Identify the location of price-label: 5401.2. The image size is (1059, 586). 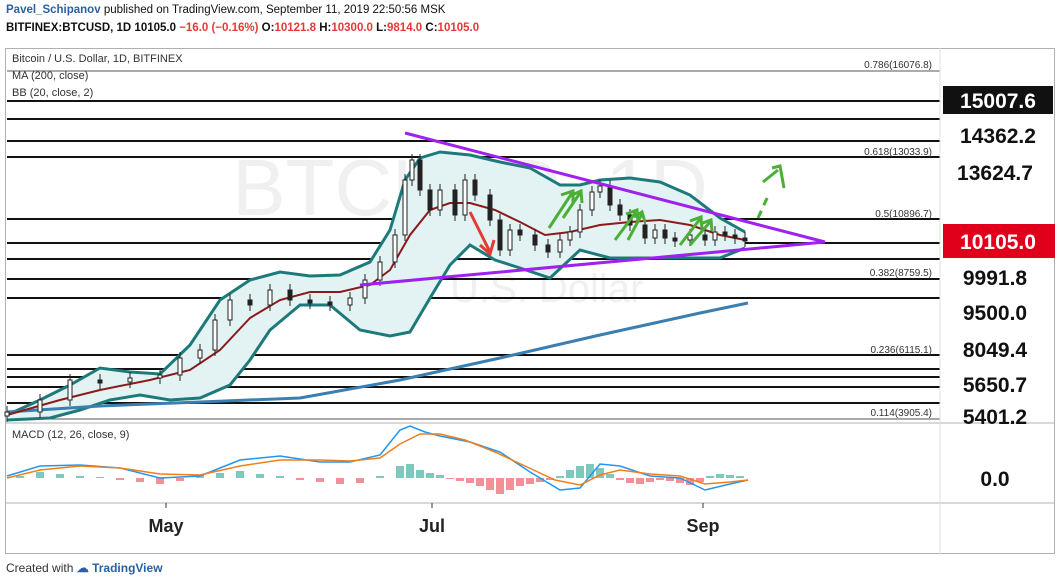
(995, 417).